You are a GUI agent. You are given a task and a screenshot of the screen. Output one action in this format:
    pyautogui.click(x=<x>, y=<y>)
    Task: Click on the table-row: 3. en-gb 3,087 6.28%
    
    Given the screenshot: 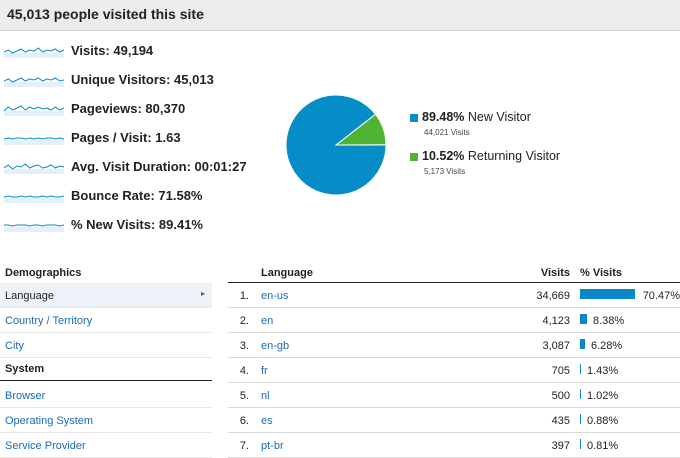 What is the action you would take?
    pyautogui.click(x=454, y=345)
    